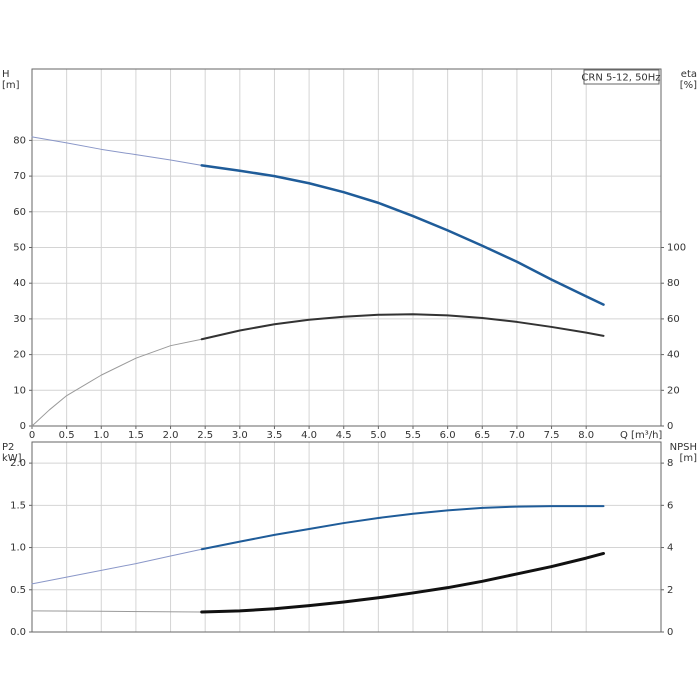 The image size is (700, 700). I want to click on x-tick-label: 7.5, so click(552, 435).